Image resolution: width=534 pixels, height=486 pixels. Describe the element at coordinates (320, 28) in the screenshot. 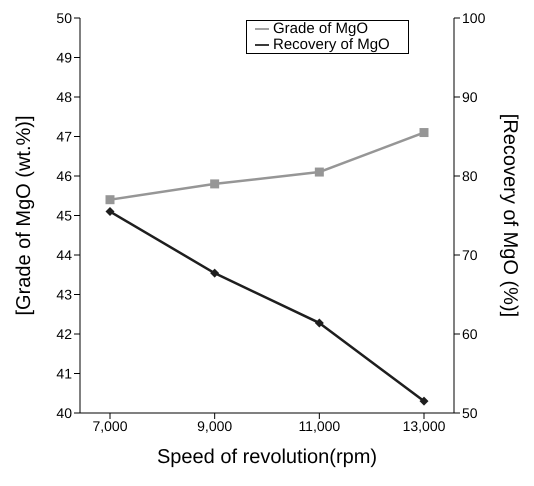

I see `legend-label: Grade of MgO` at that location.